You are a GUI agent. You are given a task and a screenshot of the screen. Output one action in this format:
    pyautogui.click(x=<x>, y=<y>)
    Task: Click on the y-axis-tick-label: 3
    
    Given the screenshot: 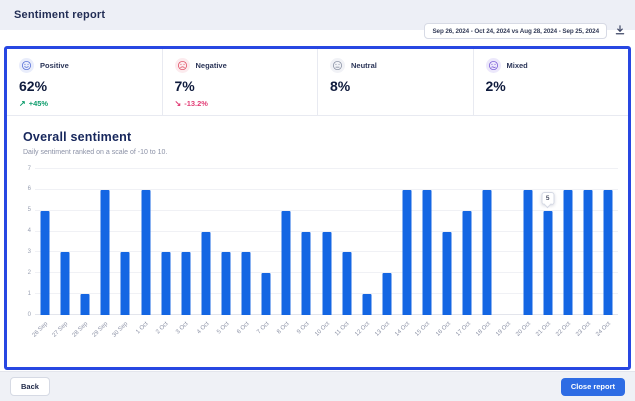 What is the action you would take?
    pyautogui.click(x=29, y=251)
    